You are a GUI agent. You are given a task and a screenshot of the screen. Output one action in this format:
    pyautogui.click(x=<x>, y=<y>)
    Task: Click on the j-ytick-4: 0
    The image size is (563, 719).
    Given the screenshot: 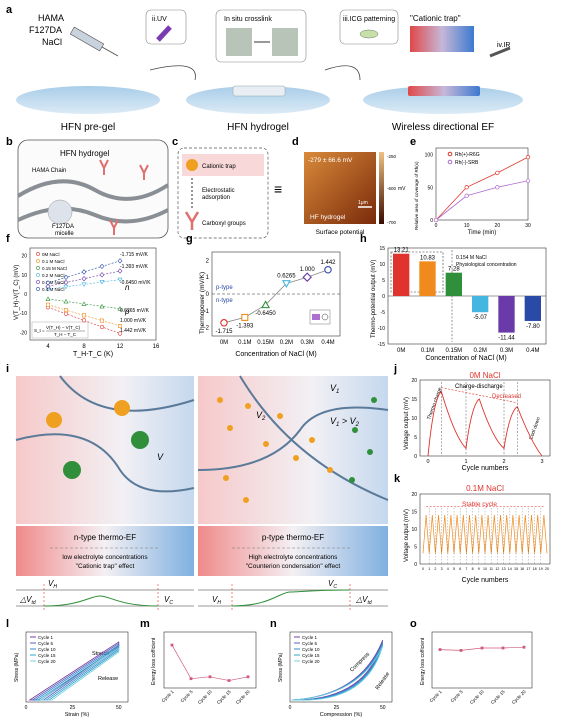 What is the action you would take?
    pyautogui.click(x=415, y=457)
    